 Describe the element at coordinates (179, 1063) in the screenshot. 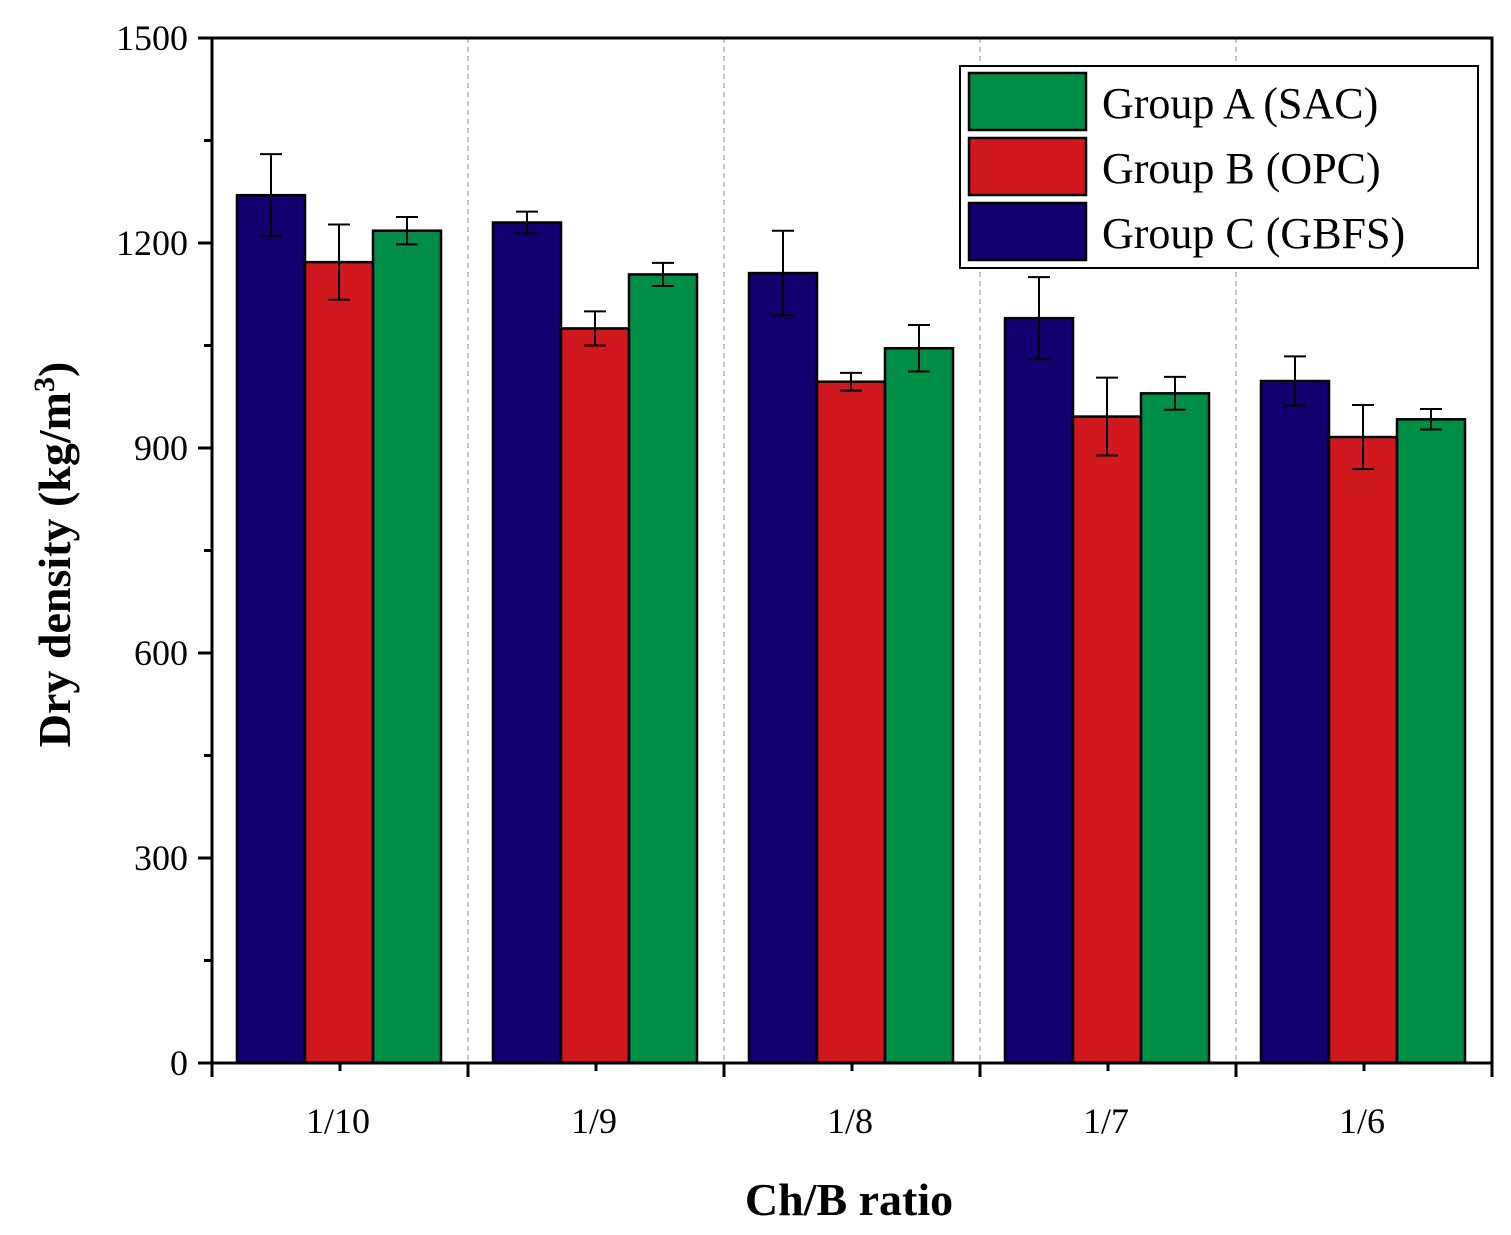

I see `y-tick-label: 0` at that location.